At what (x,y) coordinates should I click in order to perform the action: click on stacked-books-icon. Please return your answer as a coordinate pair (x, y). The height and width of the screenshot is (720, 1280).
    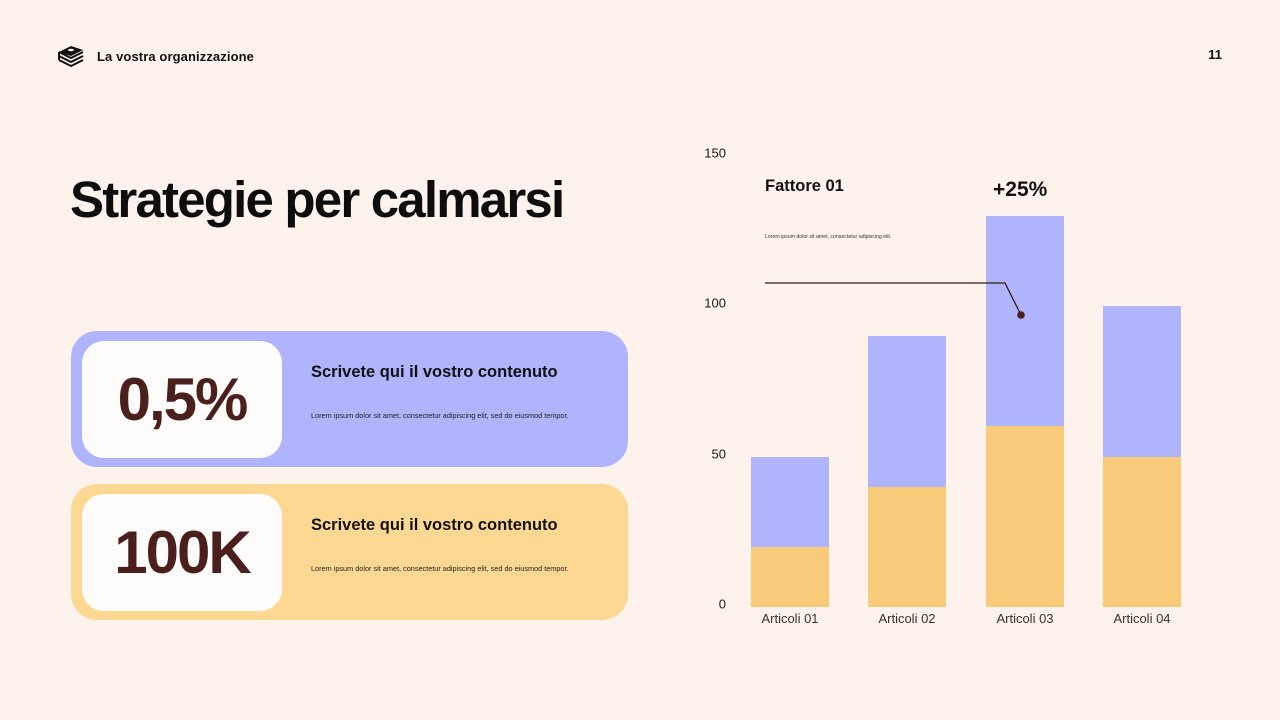
    Looking at the image, I should click on (71, 57).